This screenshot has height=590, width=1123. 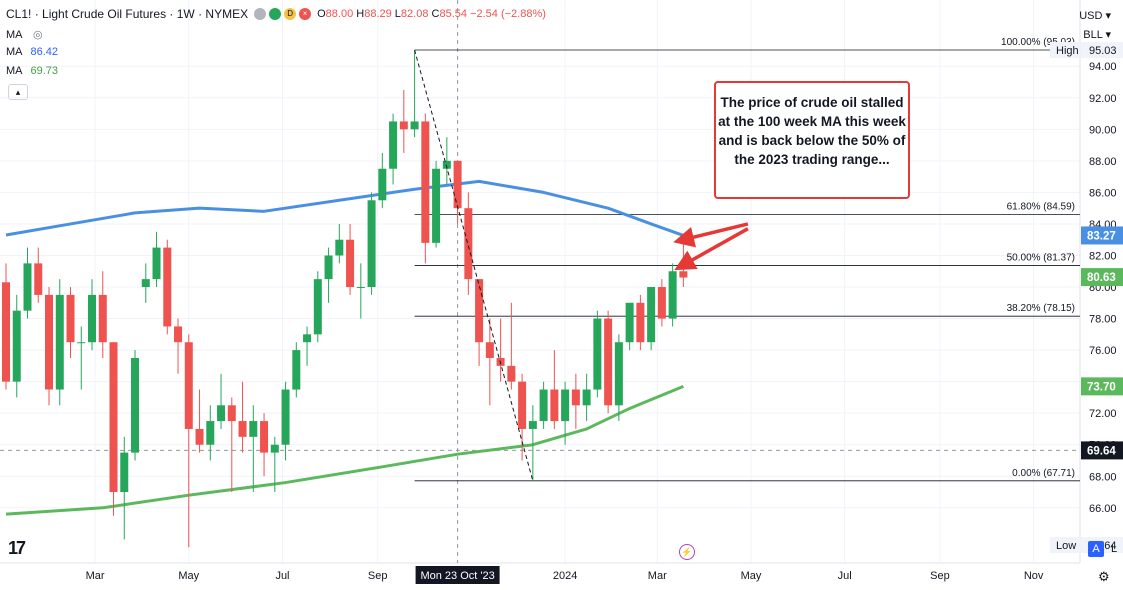 I want to click on status-dots: D ×, so click(x=283, y=14).